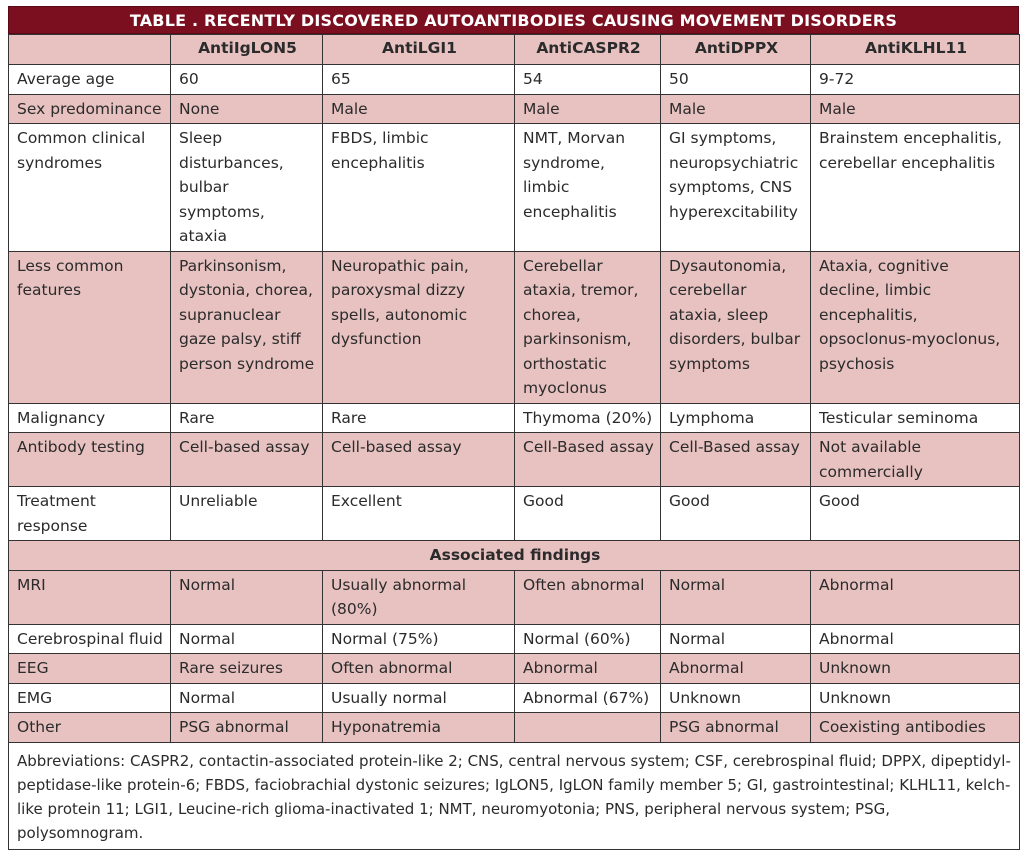 Image resolution: width=1024 pixels, height=850 pixels. What do you see at coordinates (735, 49) in the screenshot?
I see `header-cell-antidppx: AntiDPPX` at bounding box center [735, 49].